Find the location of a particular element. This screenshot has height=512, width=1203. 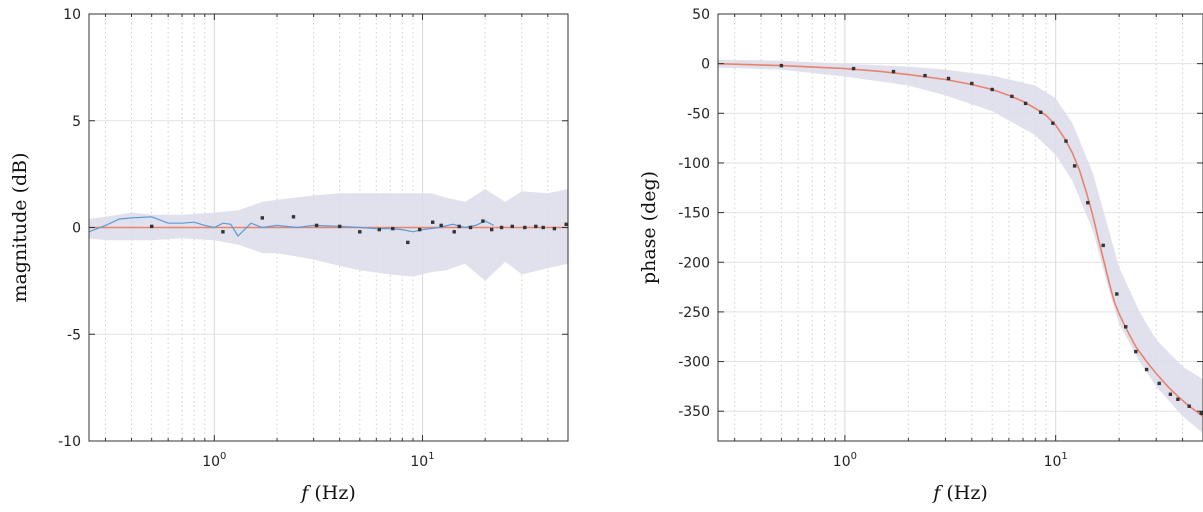

y-tick-label: -250 is located at coordinates (694, 313).